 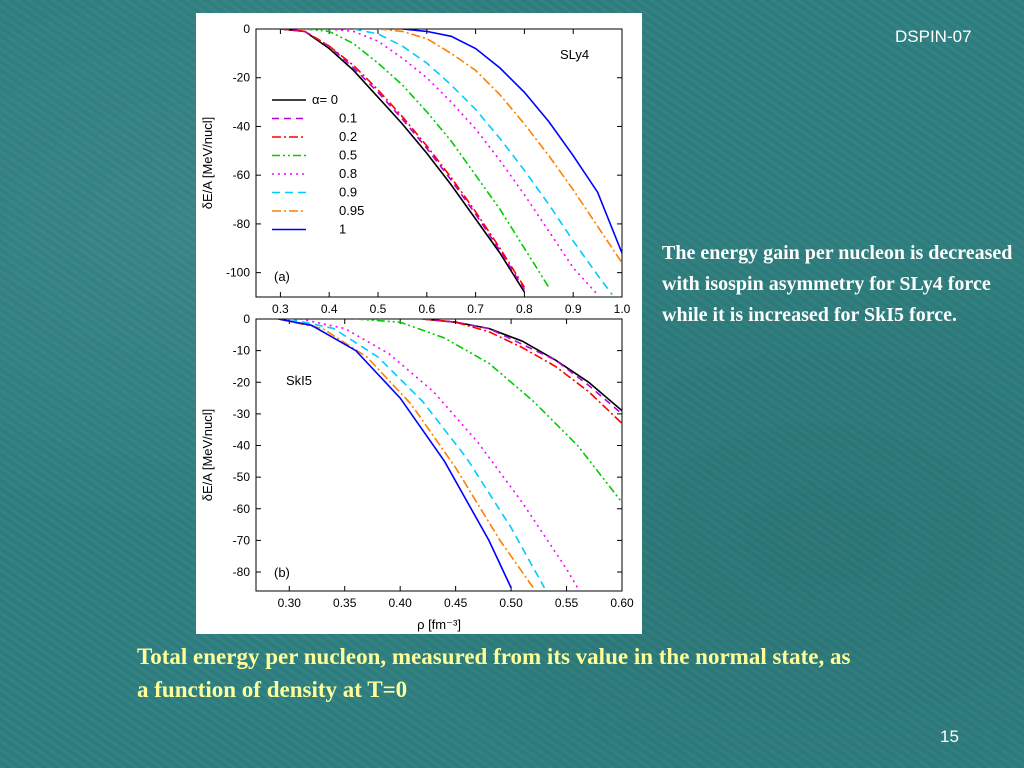 I want to click on x-tick-label: 0.40, so click(x=401, y=603).